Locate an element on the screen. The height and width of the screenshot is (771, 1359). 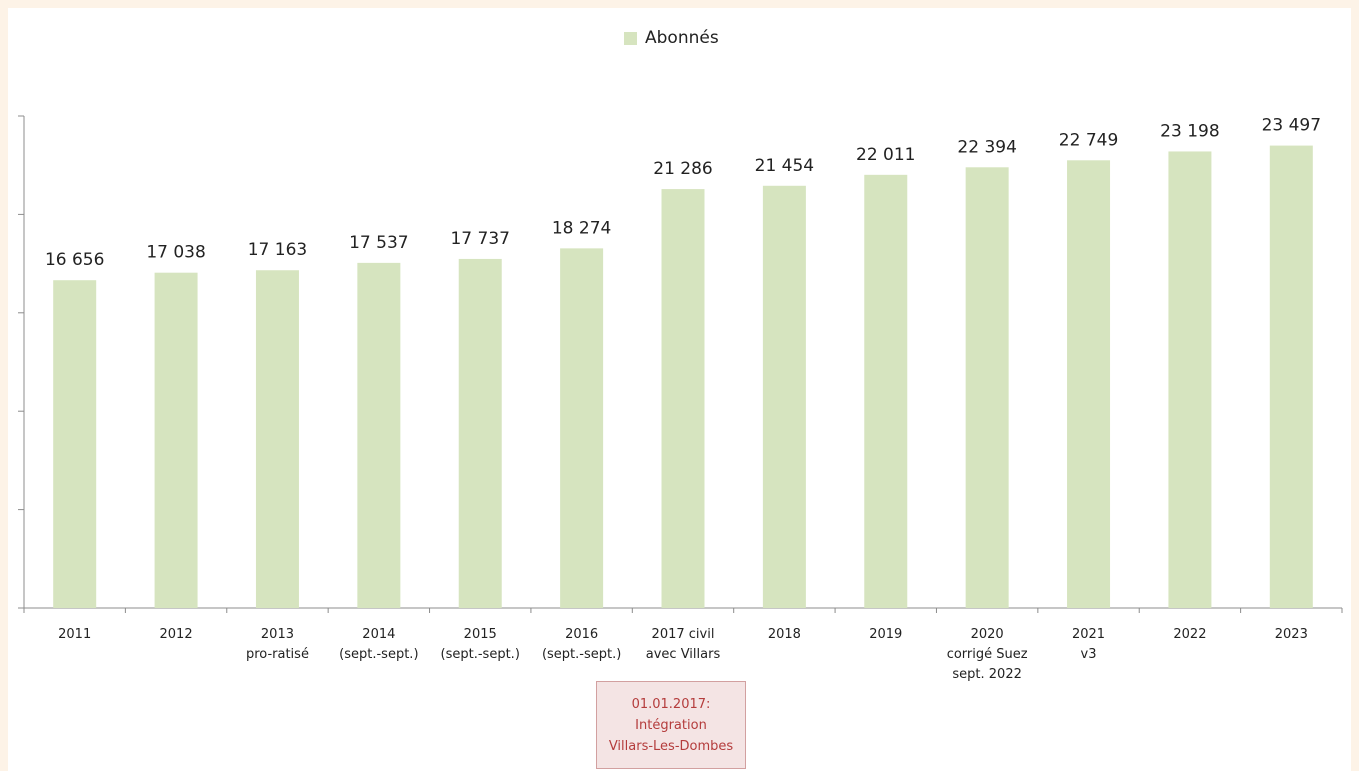
x-tick-label: 2011 is located at coordinates (74, 634).